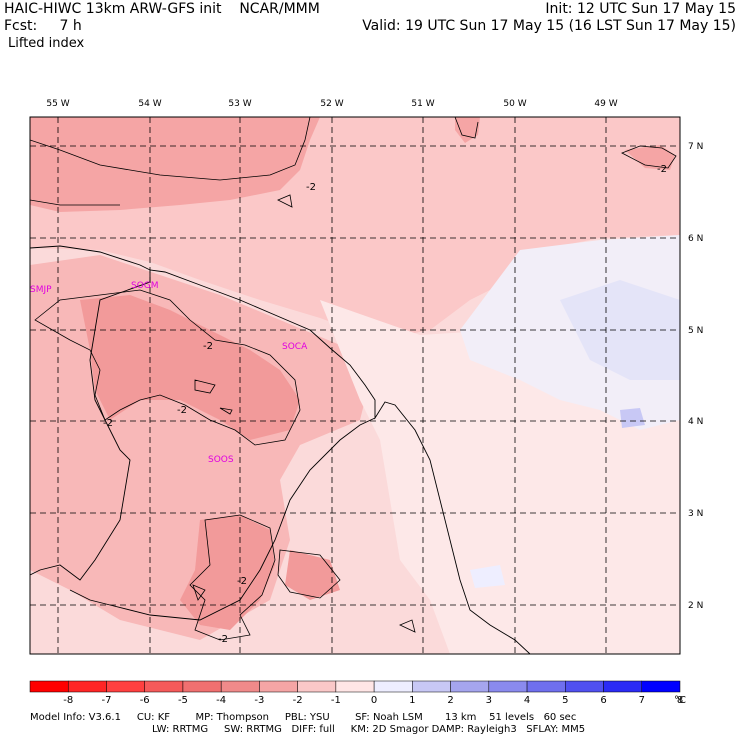 This screenshot has width=740, height=740. What do you see at coordinates (632, 418) in the screenshot?
I see `field-east-spot` at bounding box center [632, 418].